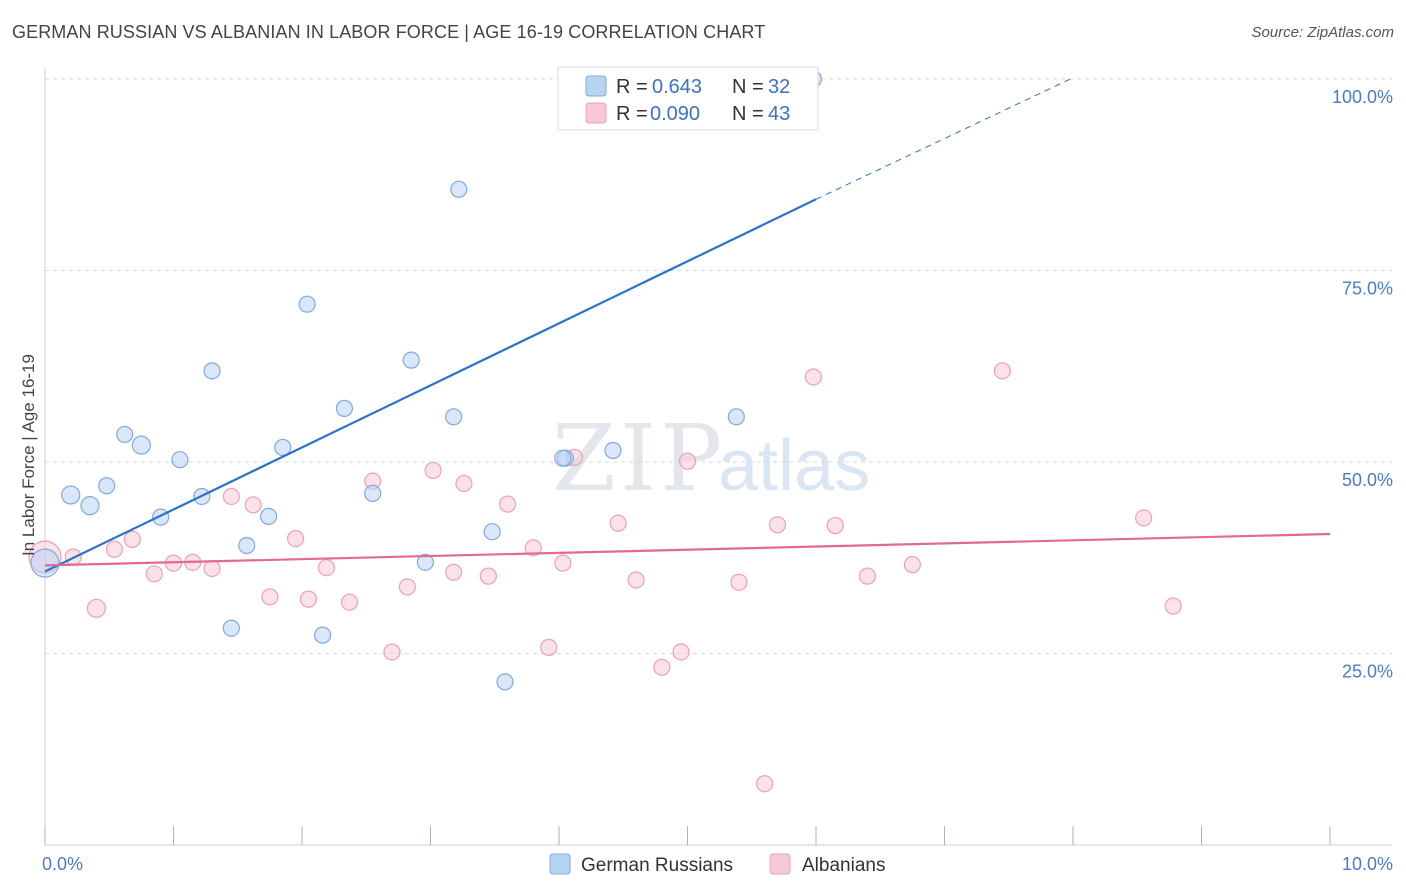 The width and height of the screenshot is (1406, 892). Describe the element at coordinates (748, 114) in the screenshot. I see `legend-n-label-2: N =` at that location.